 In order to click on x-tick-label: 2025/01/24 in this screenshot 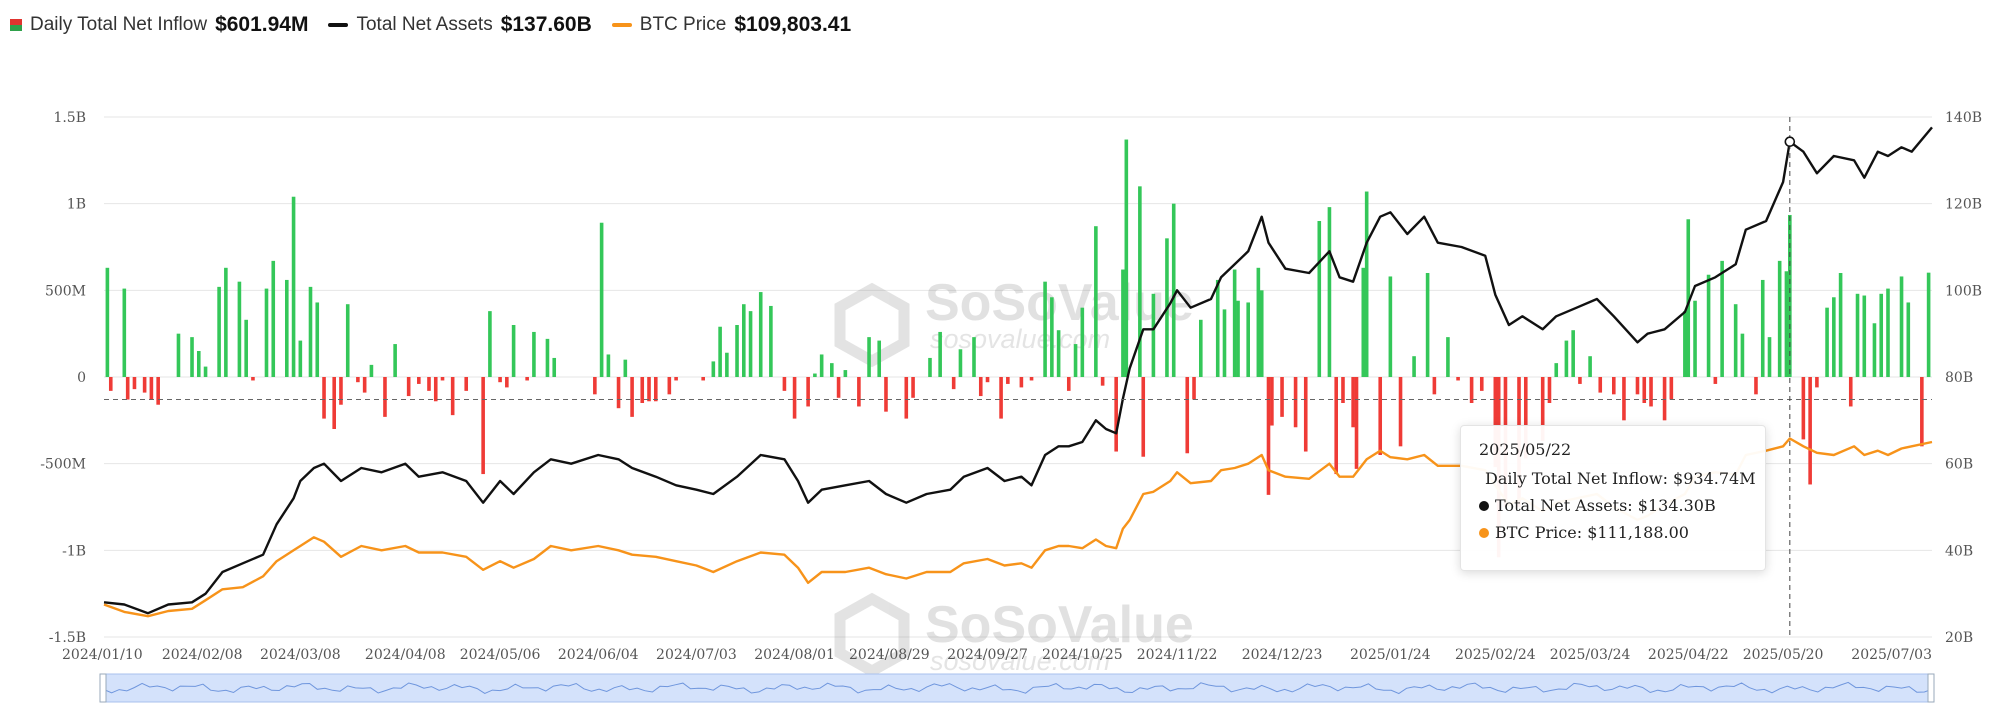, I will do `click(1390, 655)`.